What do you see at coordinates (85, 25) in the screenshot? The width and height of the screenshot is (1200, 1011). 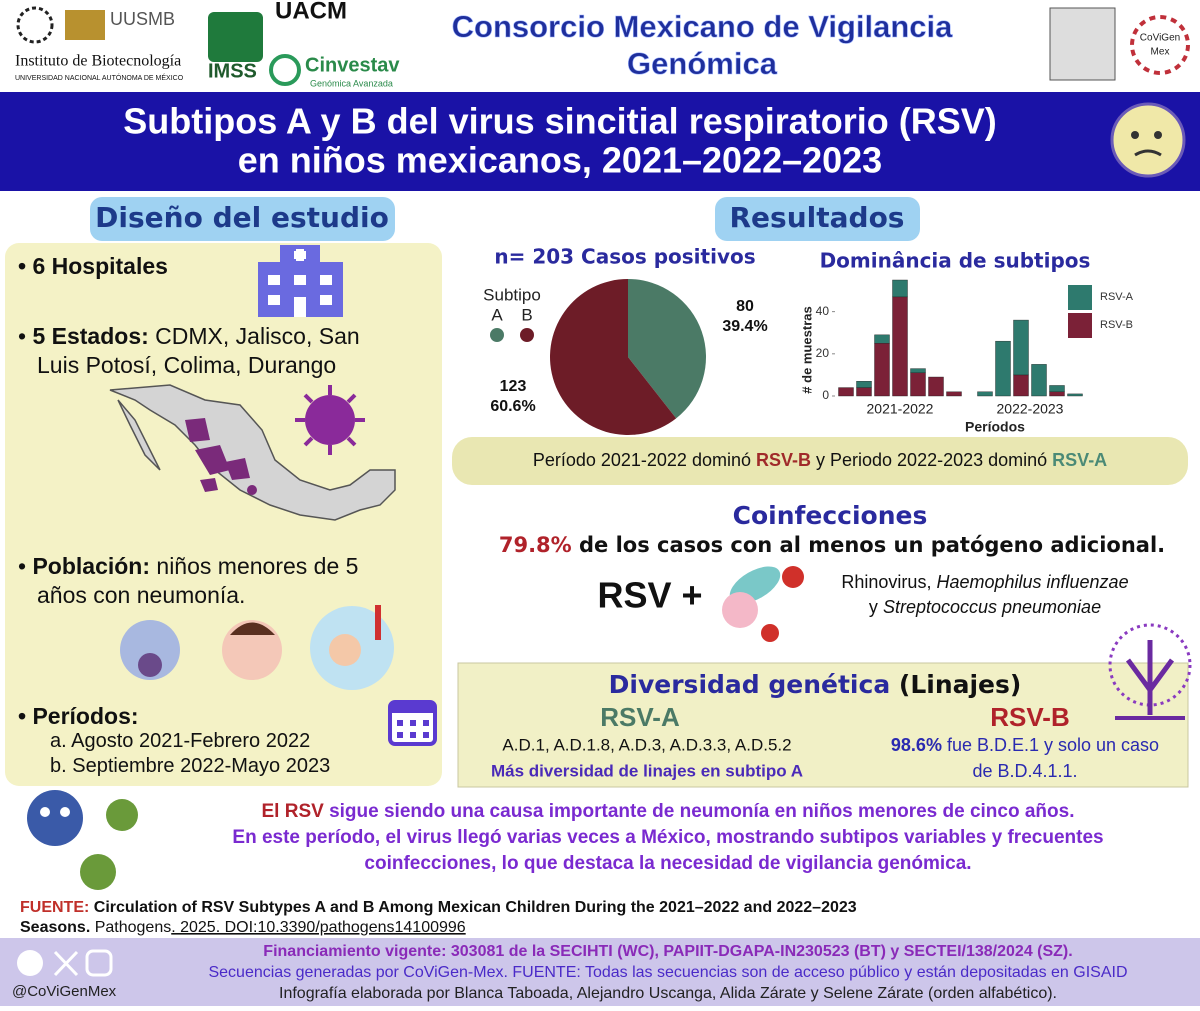 I see `uusmb-logo` at bounding box center [85, 25].